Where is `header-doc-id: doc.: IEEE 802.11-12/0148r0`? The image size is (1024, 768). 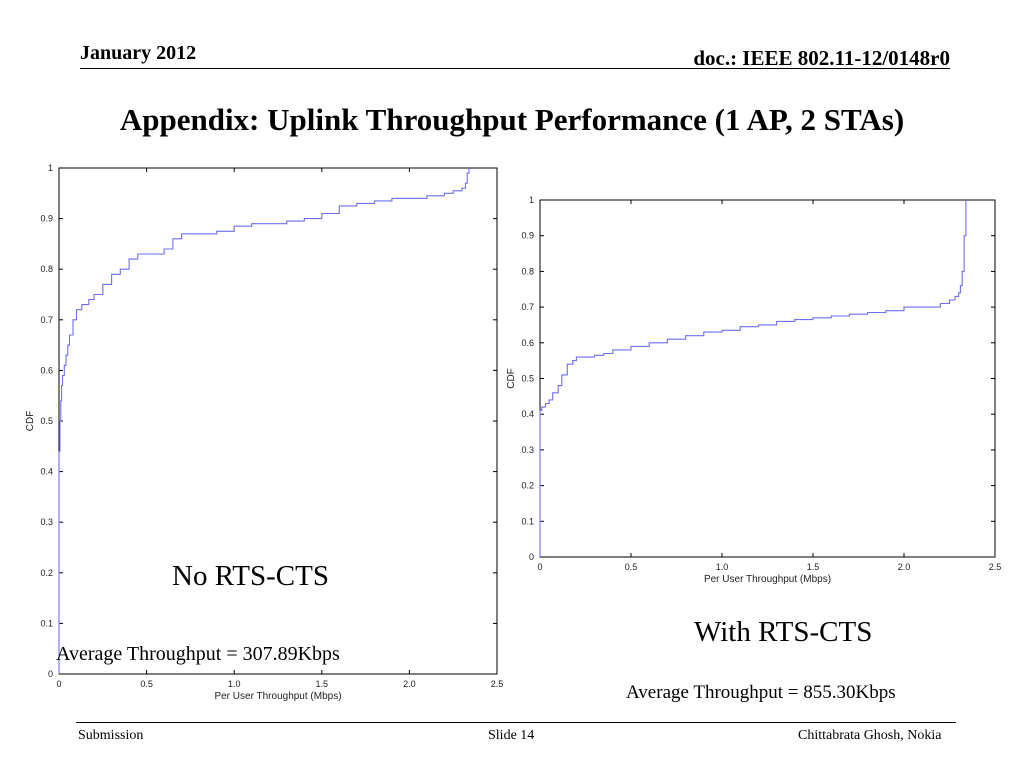 header-doc-id: doc.: IEEE 802.11-12/0148r0 is located at coordinates (821, 58).